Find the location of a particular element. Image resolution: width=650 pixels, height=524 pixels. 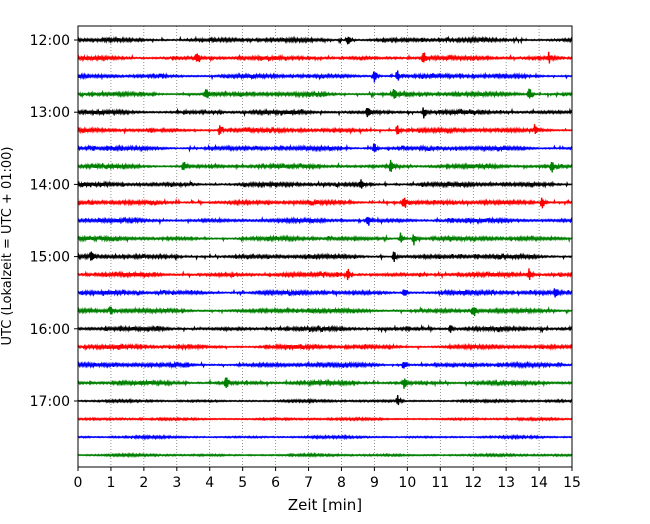

trace-row-16:45 is located at coordinates (325, 383).